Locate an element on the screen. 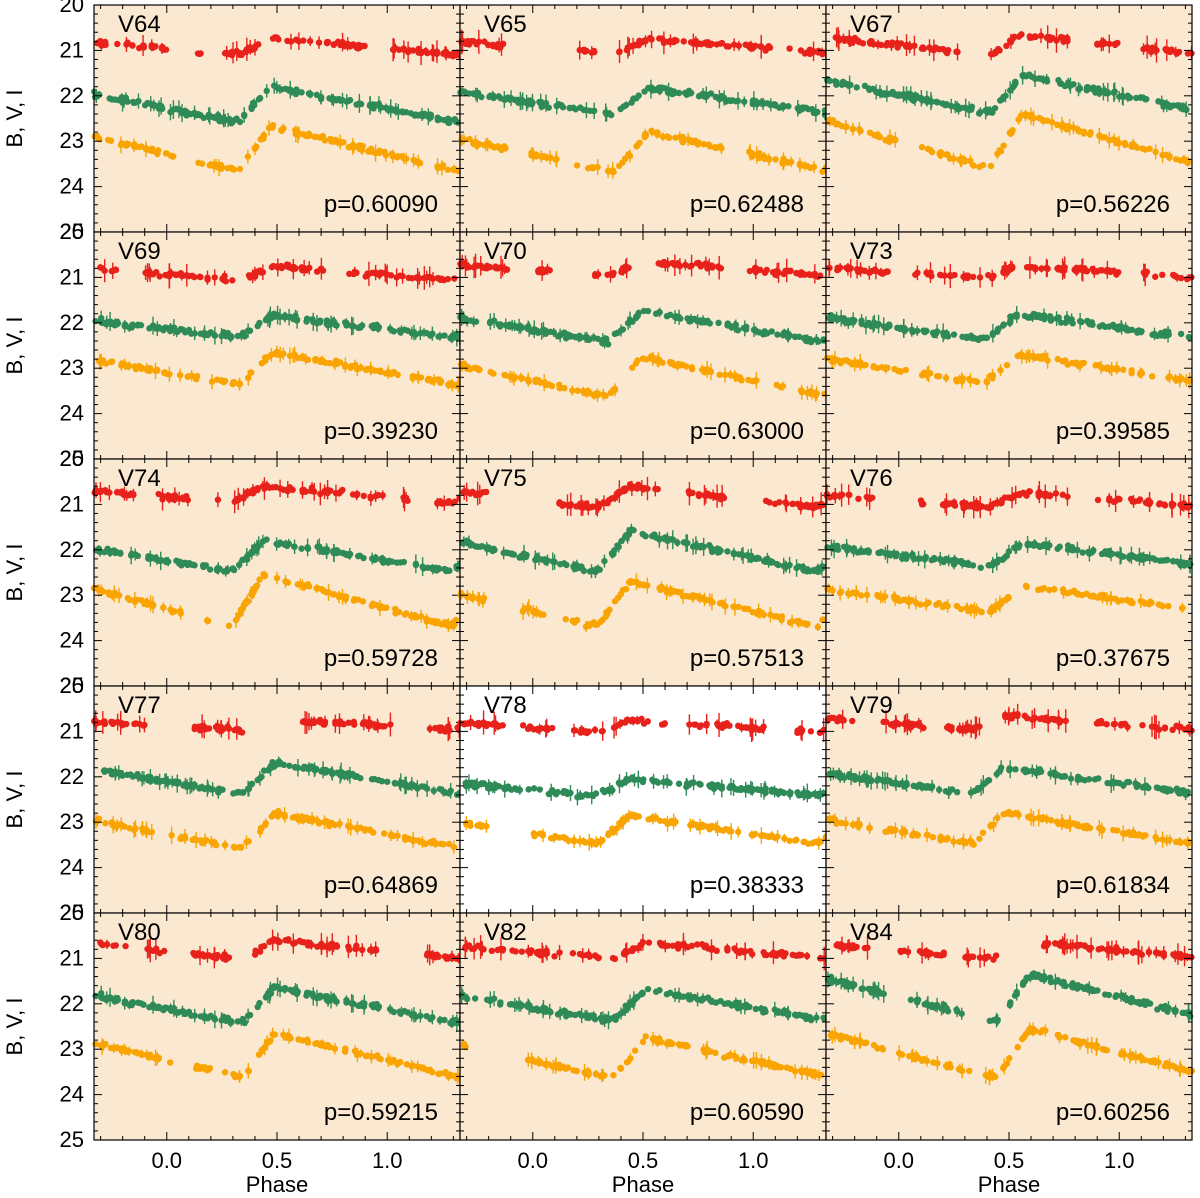 The height and width of the screenshot is (1198, 1200). panel-v67: V67 p=0.56226 is located at coordinates (1009, 118).